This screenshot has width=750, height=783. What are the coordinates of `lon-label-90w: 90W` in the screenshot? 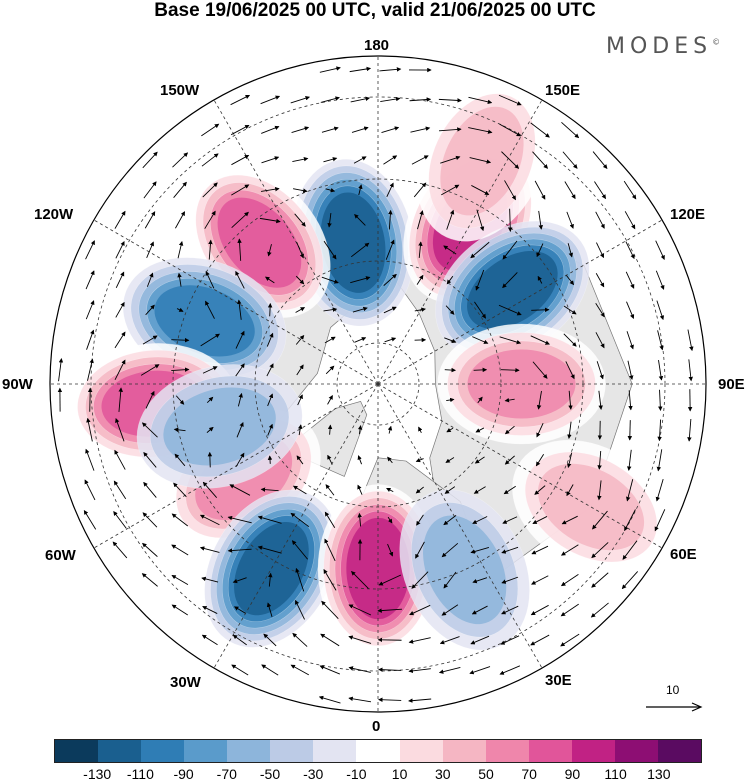 It's located at (17, 384).